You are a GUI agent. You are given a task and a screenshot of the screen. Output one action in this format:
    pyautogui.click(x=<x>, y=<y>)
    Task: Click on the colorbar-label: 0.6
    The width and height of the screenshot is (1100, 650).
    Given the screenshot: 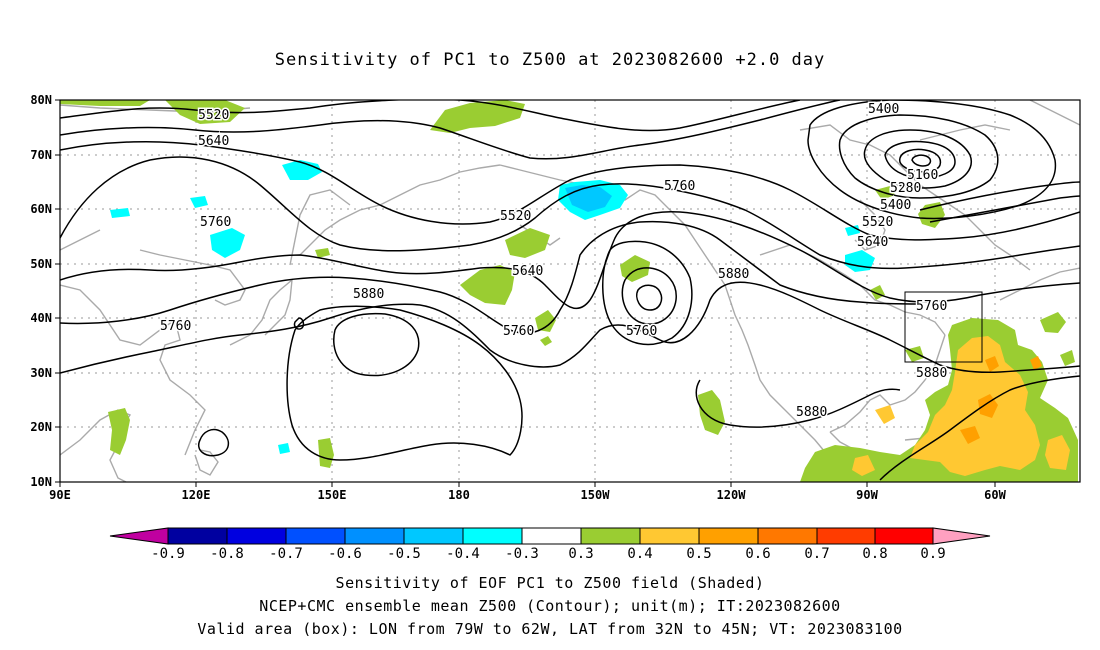 What is the action you would take?
    pyautogui.click(x=757, y=554)
    